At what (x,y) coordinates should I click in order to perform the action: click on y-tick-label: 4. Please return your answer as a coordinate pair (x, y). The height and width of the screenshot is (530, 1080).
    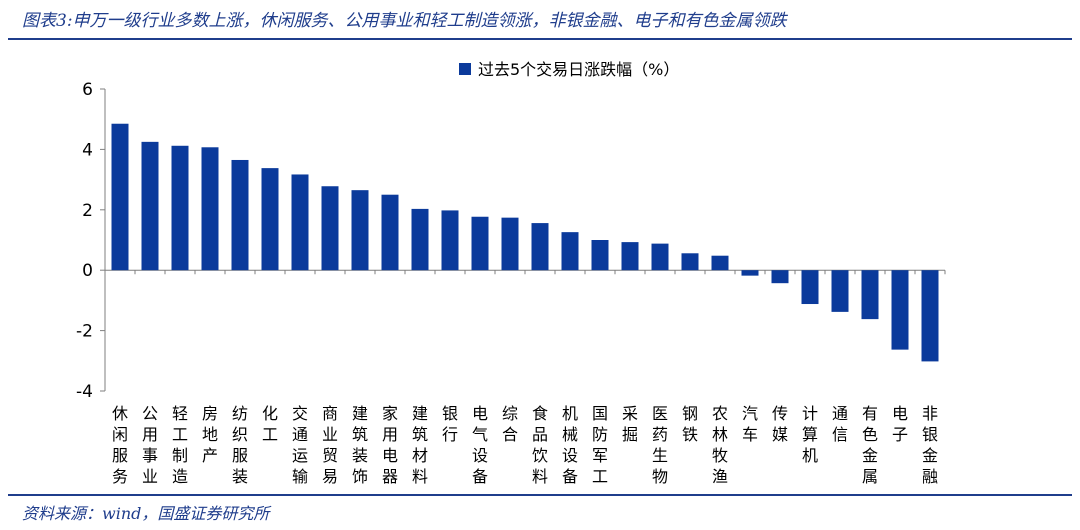
    Looking at the image, I should click on (87, 150).